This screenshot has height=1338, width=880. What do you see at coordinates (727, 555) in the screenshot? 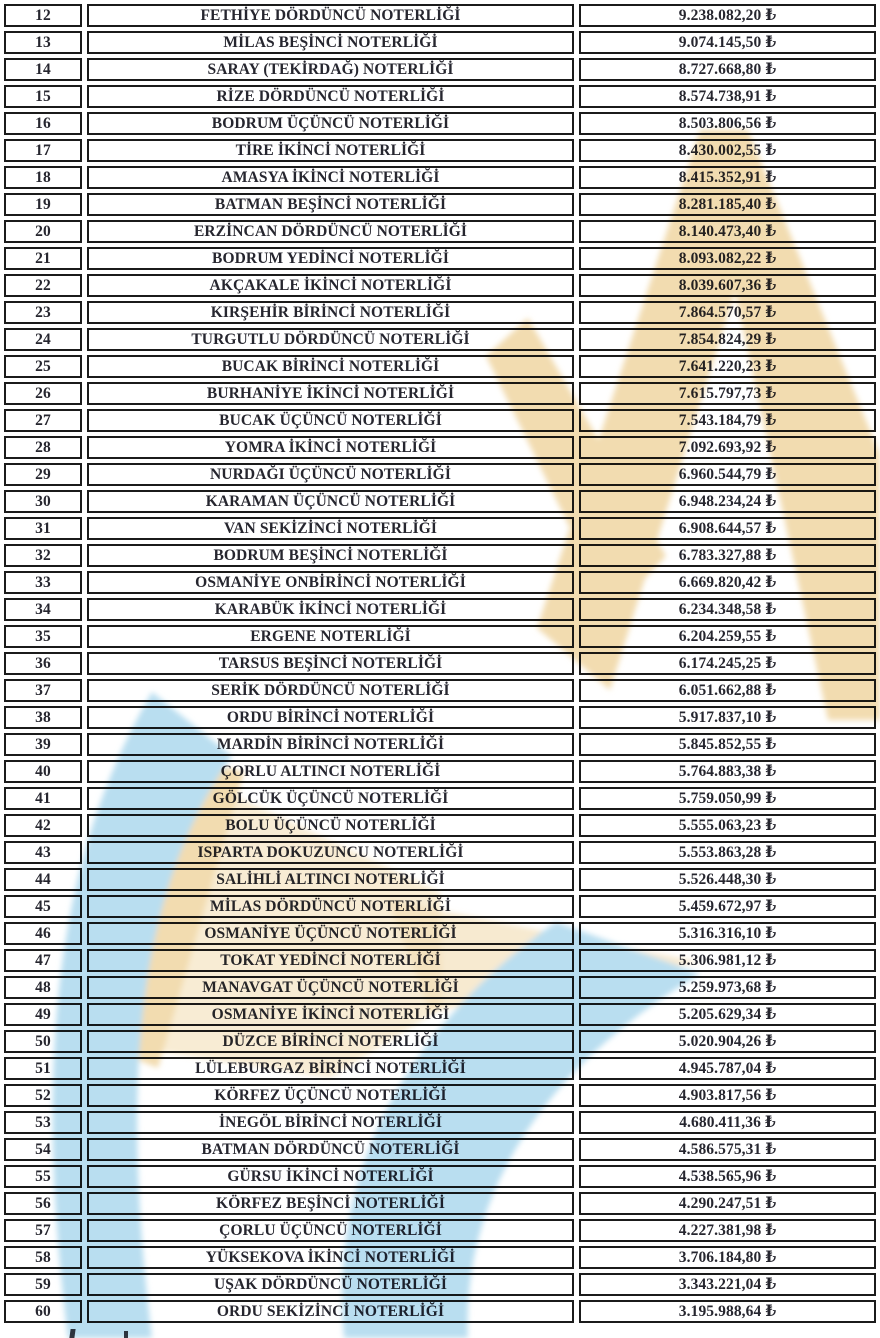
I see `amount-cell: 6.783.327,88 ₺` at bounding box center [727, 555].